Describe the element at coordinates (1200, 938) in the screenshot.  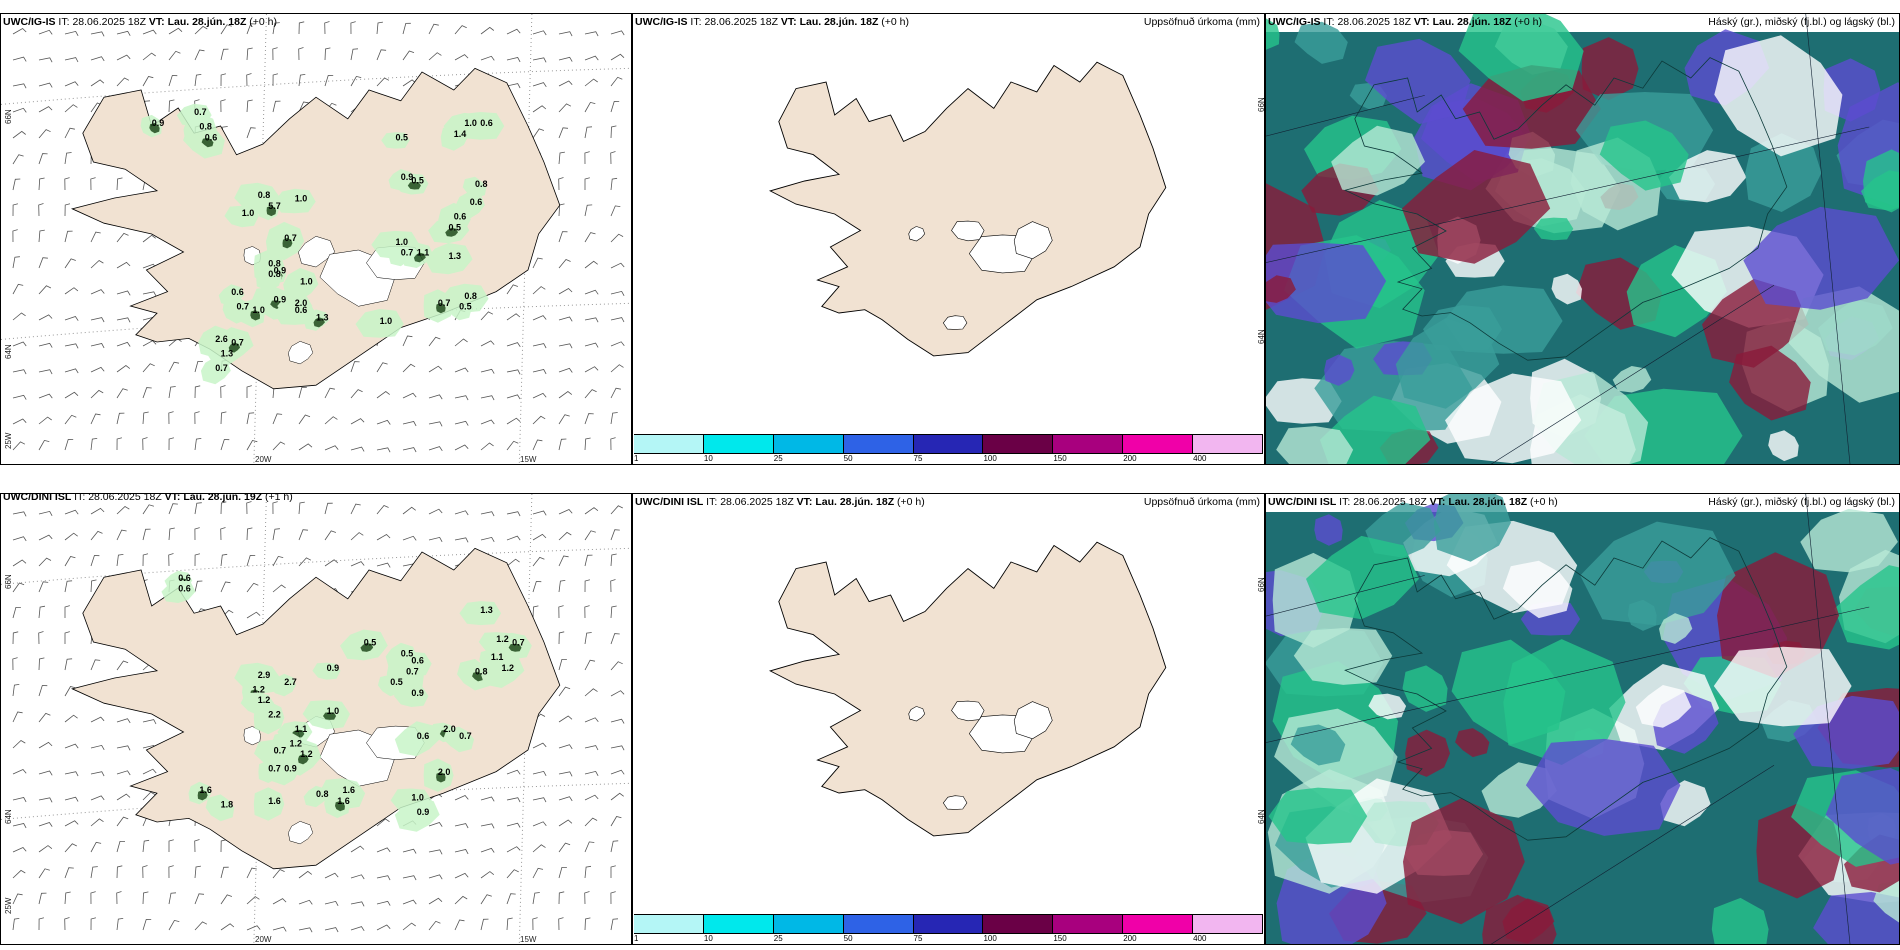
I see `colorbar-tick-label: 400` at that location.